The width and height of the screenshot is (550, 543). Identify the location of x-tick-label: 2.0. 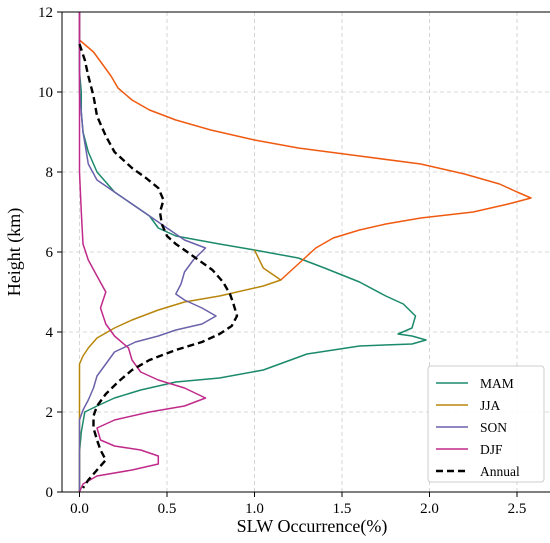
(429, 509).